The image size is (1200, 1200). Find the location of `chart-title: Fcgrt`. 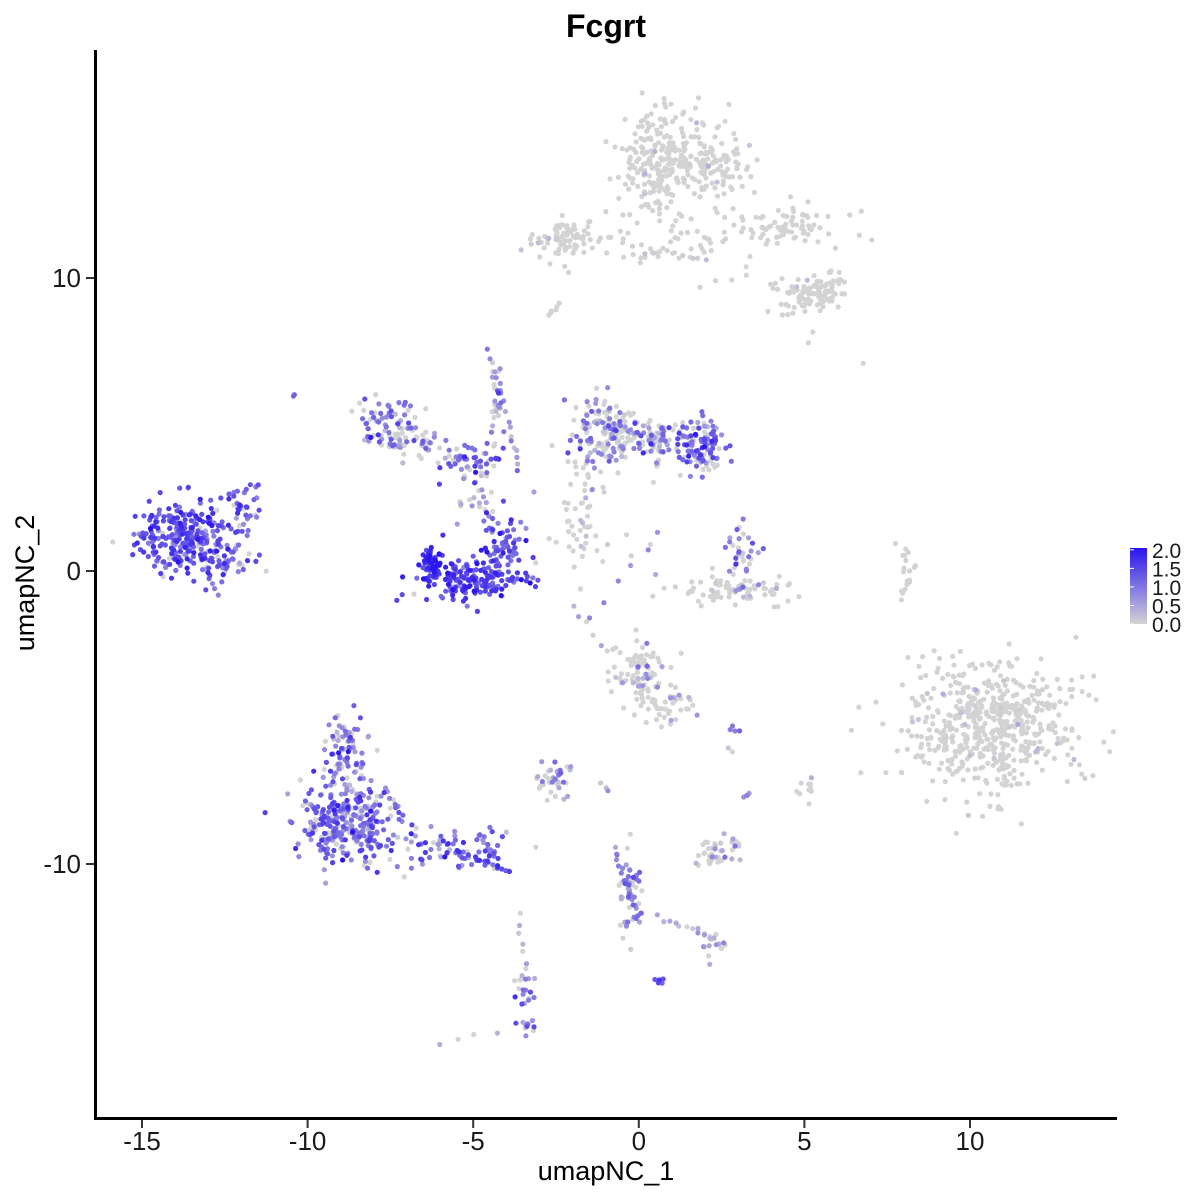

chart-title: Fcgrt is located at coordinates (606, 26).